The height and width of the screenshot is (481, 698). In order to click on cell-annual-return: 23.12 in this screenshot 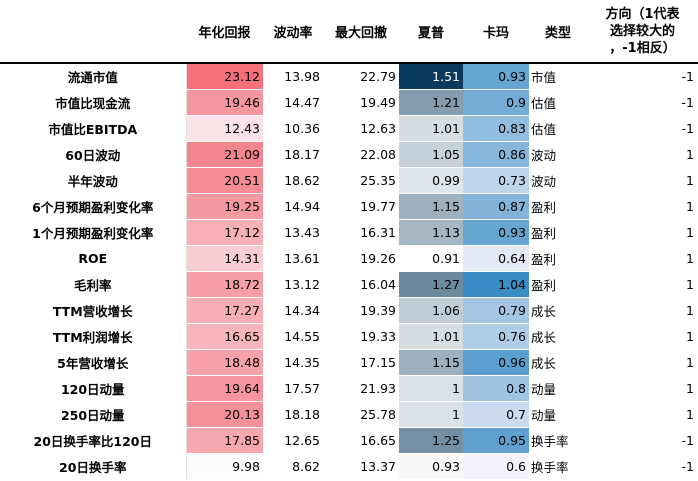, I will do `click(224, 76)`.